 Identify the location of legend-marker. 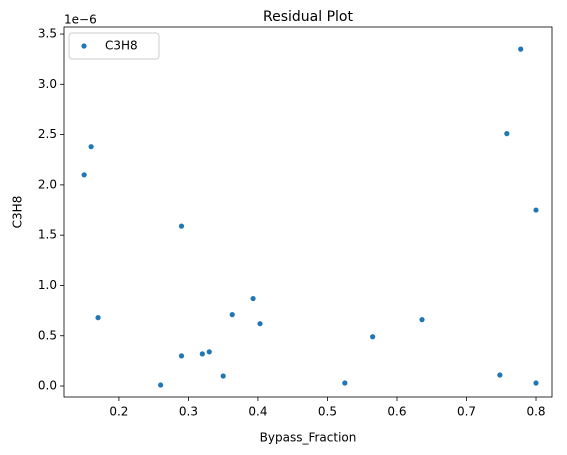
(84, 46).